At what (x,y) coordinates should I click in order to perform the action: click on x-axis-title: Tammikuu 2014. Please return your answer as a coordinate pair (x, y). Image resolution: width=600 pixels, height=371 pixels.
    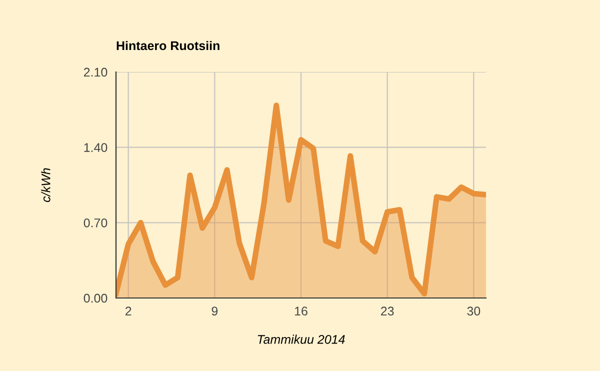
    Looking at the image, I should click on (301, 339).